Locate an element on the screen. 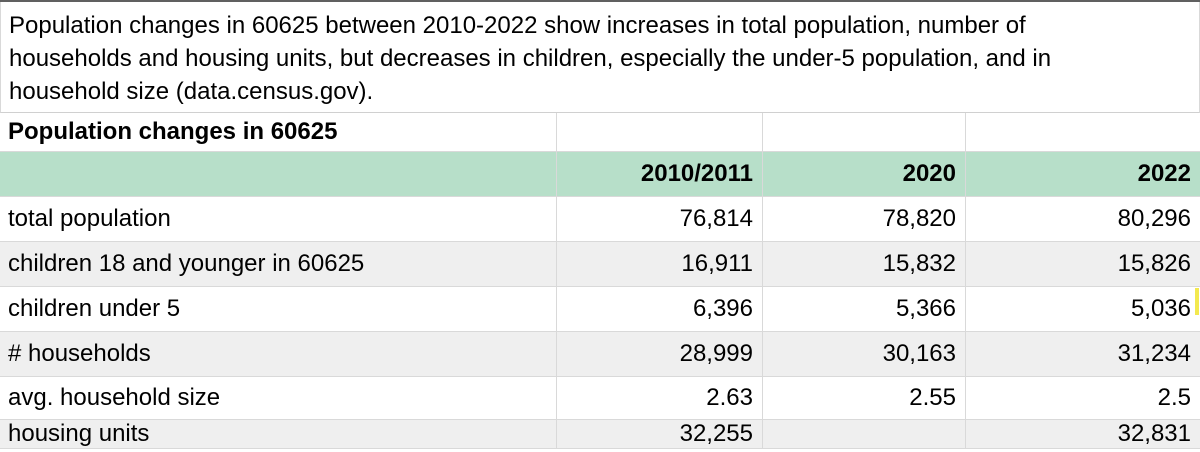  cell-value: 5,036 is located at coordinates (1083, 309).